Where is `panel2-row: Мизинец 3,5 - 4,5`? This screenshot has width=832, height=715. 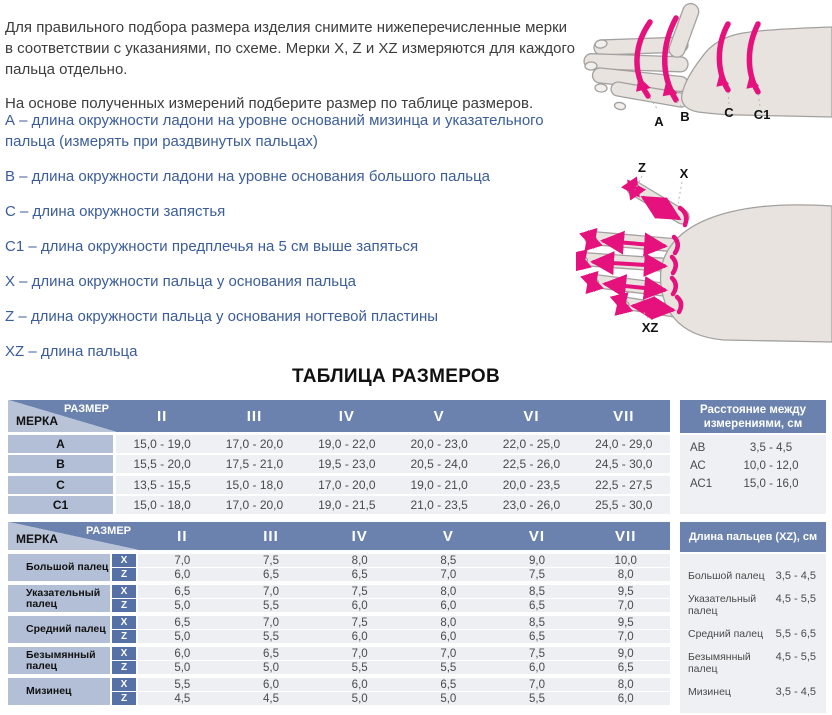 panel2-row: Мизинец 3,5 - 4,5 is located at coordinates (752, 692).